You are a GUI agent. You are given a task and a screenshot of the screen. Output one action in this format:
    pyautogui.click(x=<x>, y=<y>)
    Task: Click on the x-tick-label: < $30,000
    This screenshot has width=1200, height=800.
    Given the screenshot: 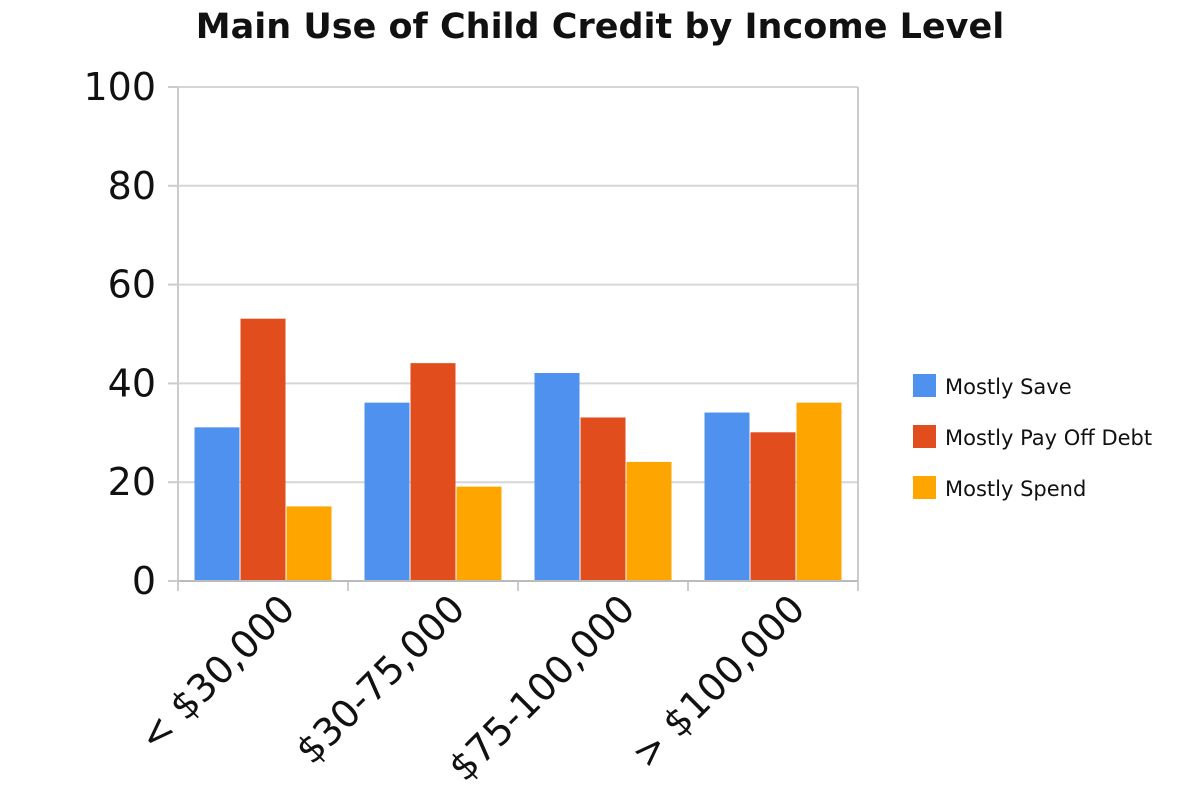 What is the action you would take?
    pyautogui.click(x=216, y=672)
    